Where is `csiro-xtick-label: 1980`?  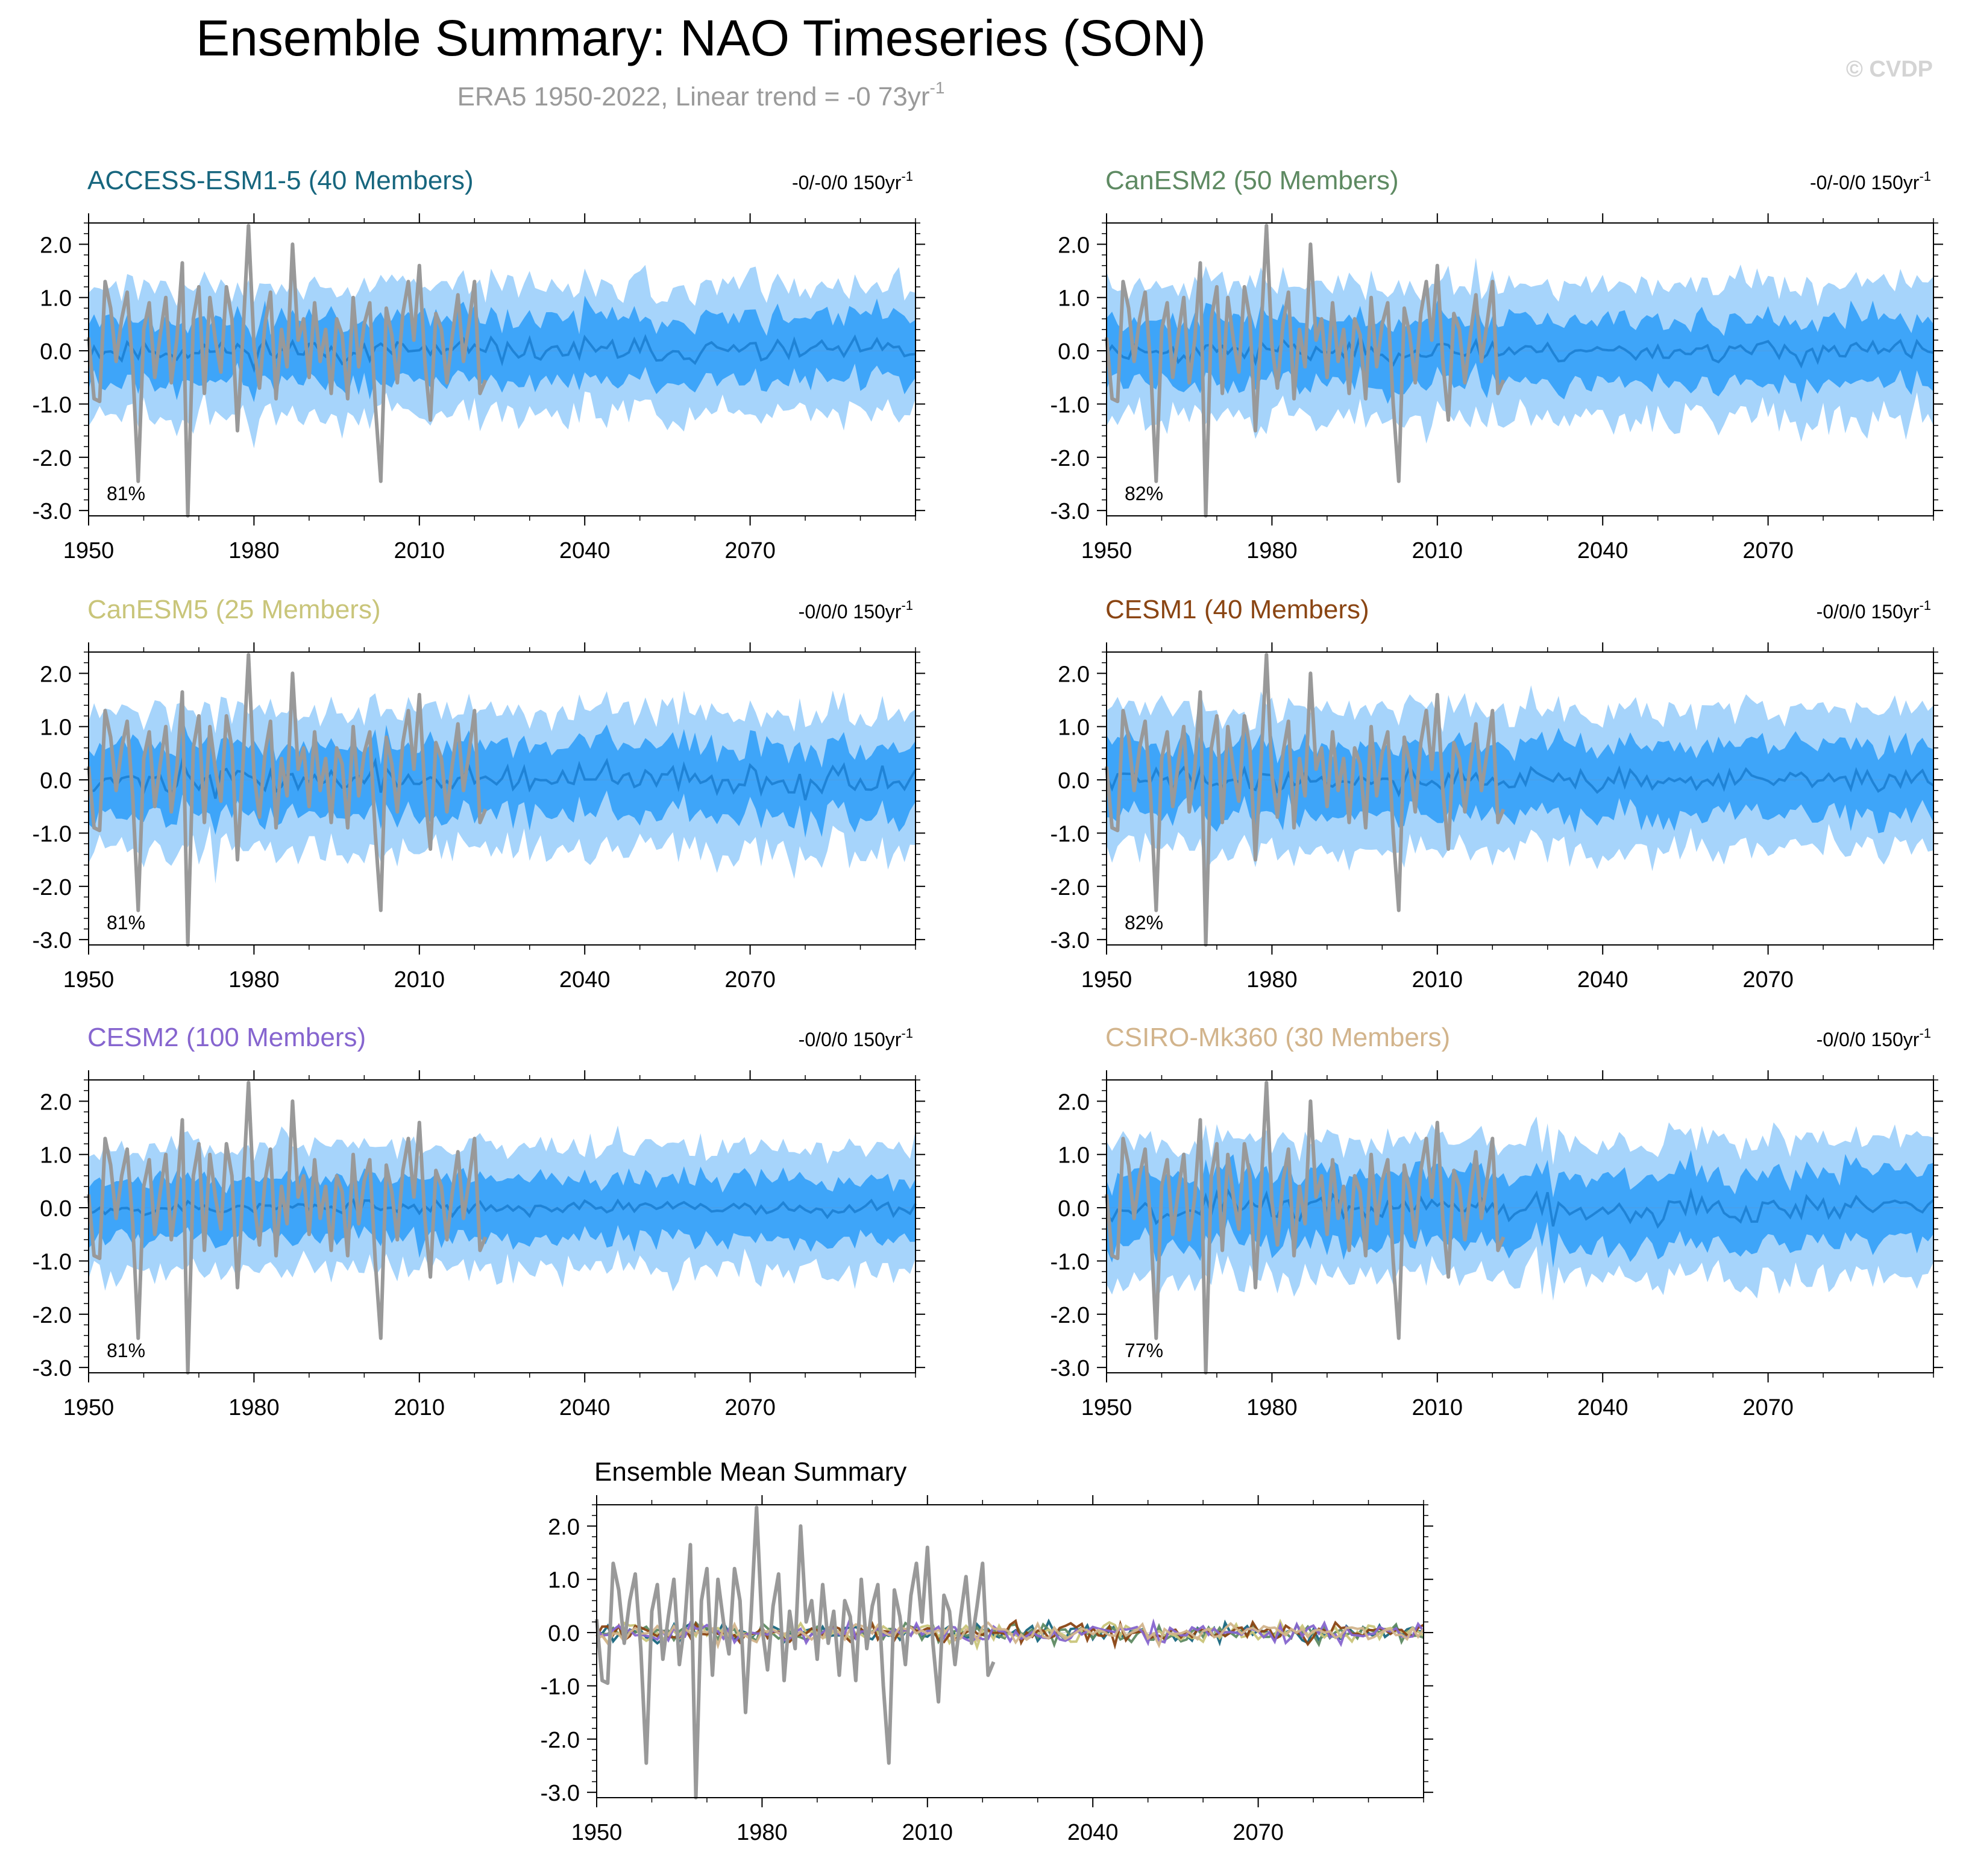 csiro-xtick-label: 1980 is located at coordinates (1272, 1407).